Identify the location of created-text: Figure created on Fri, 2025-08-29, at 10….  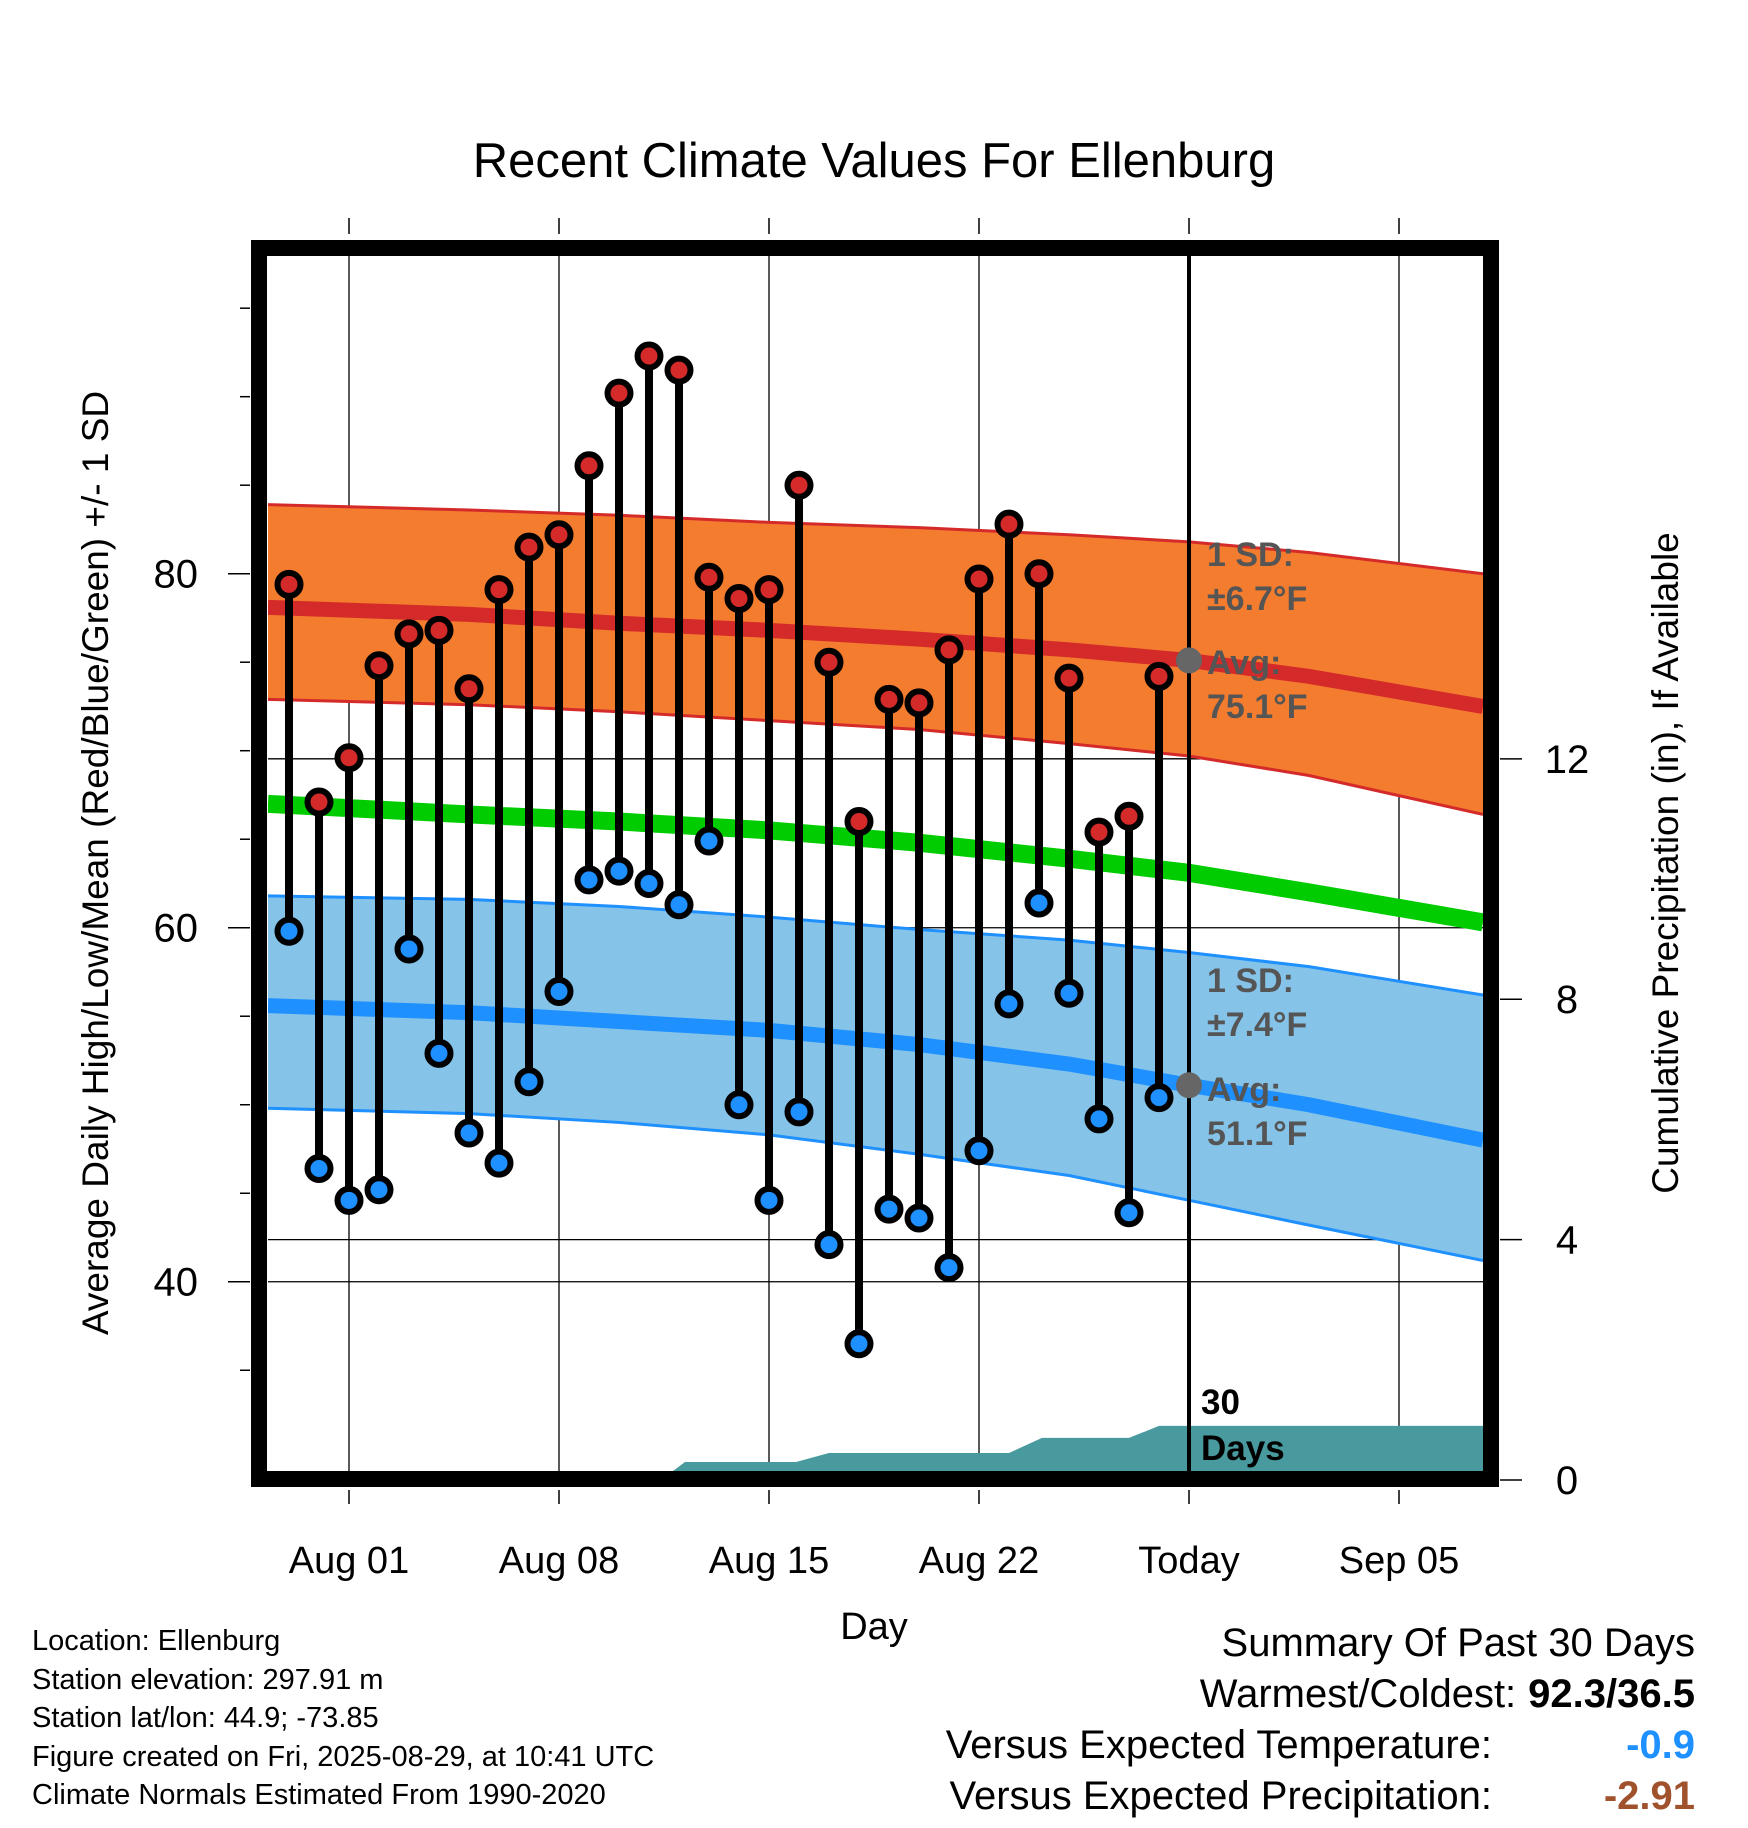
(343, 1756).